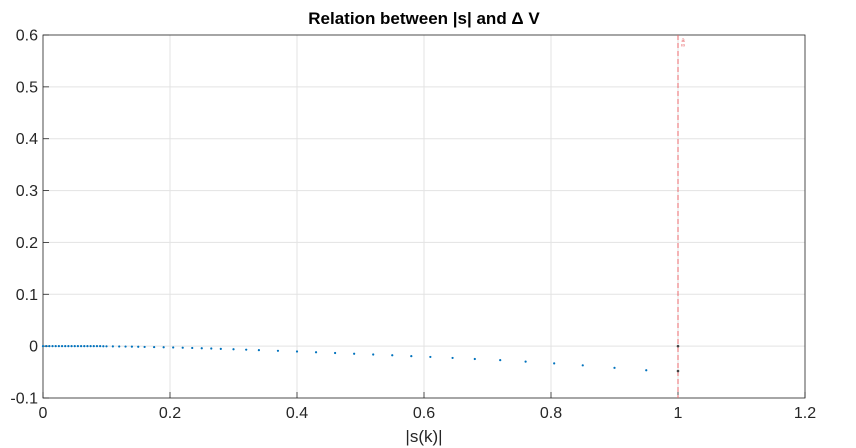 Image resolution: width=856 pixels, height=448 pixels. I want to click on annotation-text: a, so click(683, 41).